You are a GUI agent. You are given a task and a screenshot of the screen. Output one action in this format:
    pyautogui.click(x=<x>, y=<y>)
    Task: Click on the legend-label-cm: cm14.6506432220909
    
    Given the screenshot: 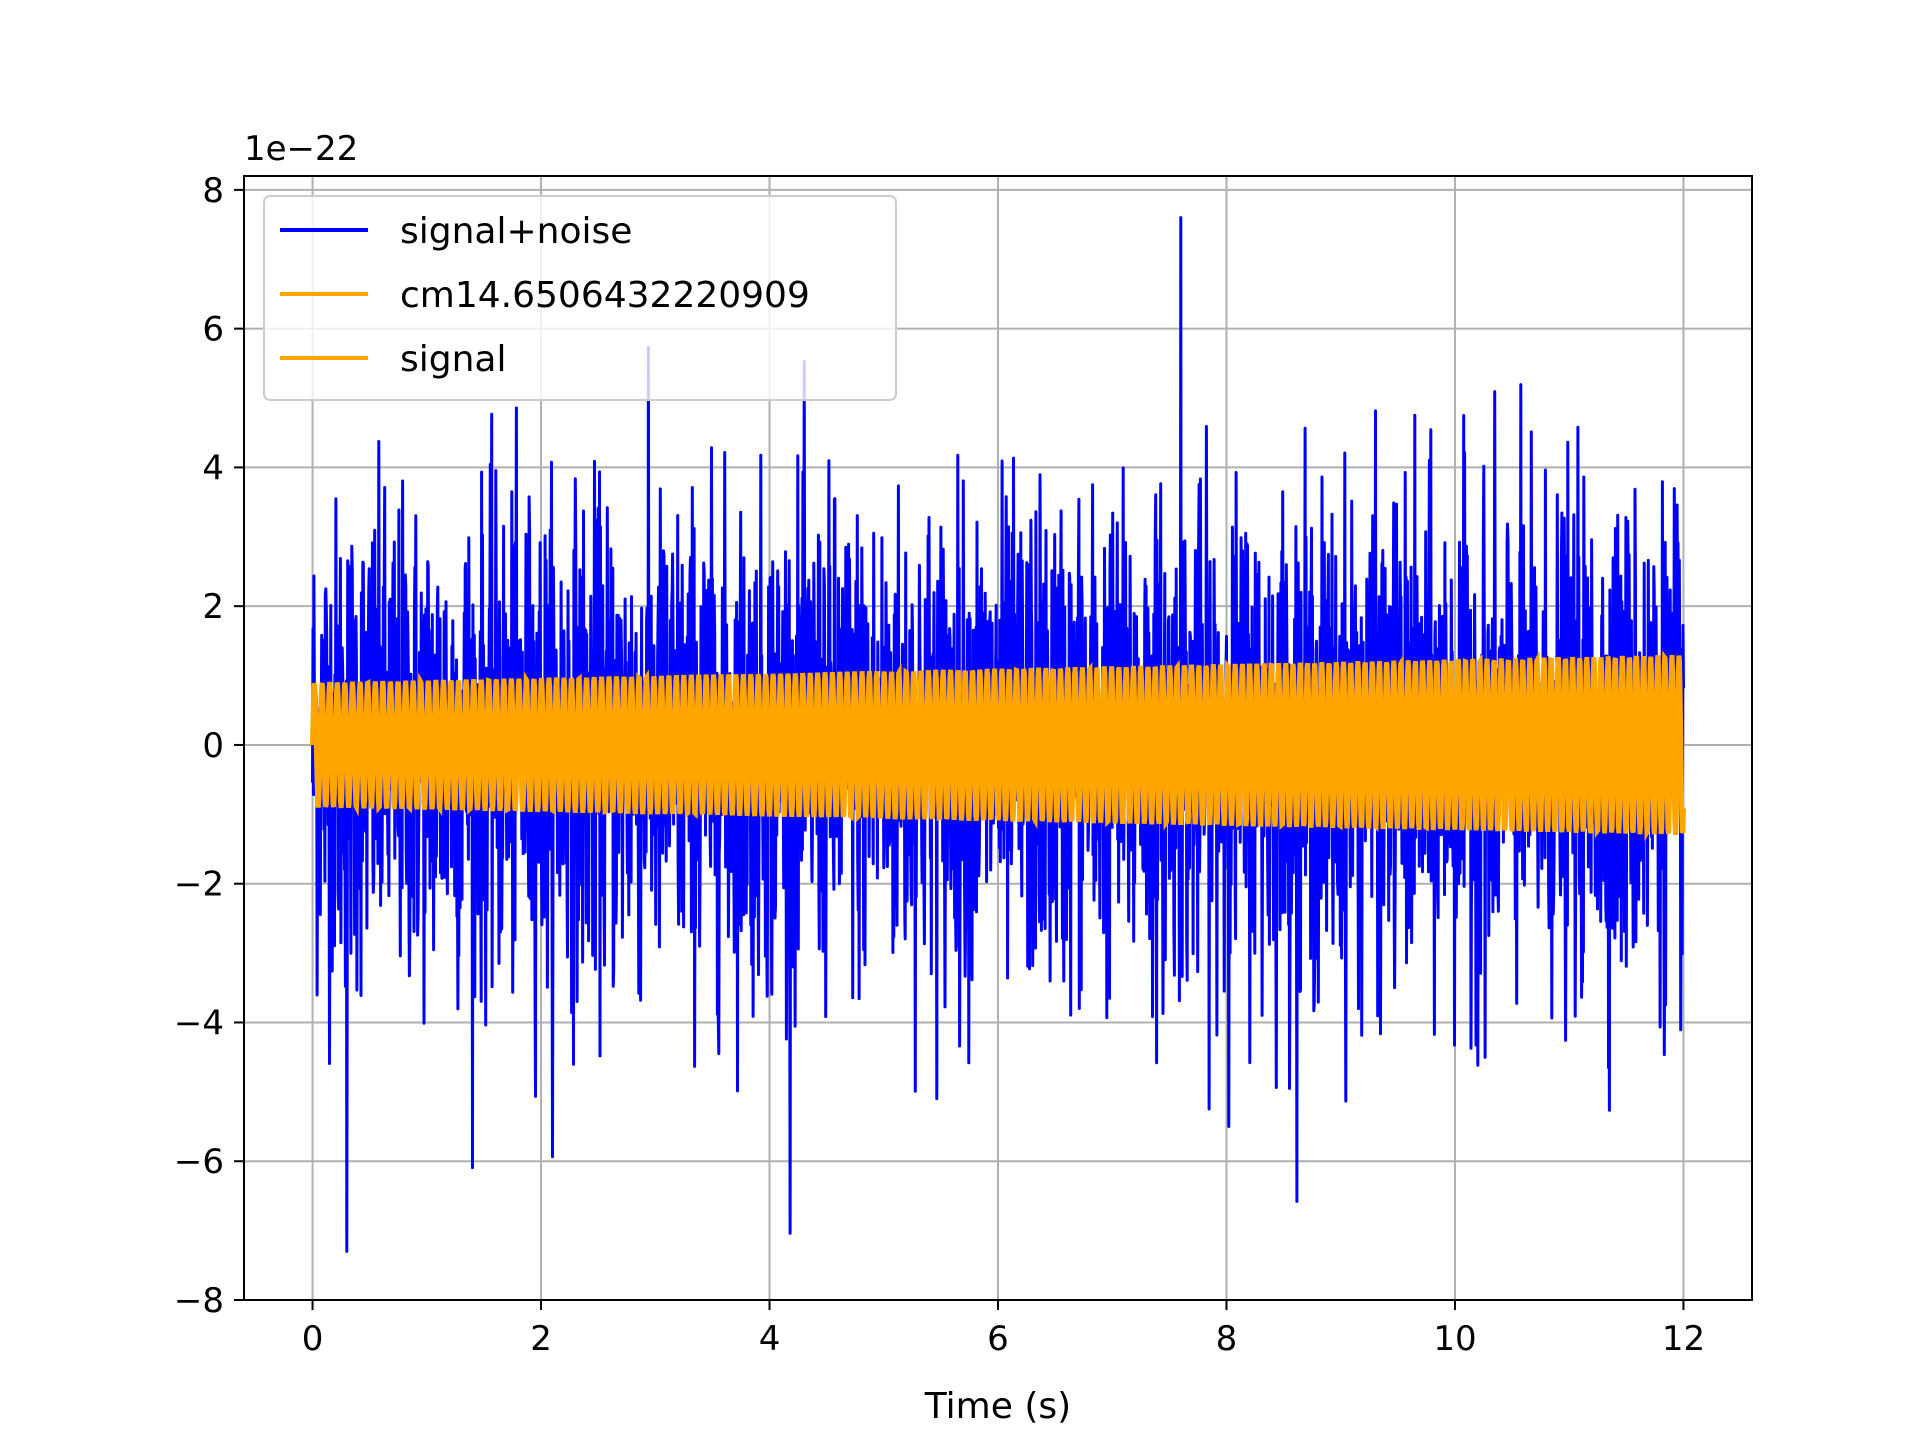 What is the action you would take?
    pyautogui.click(x=605, y=295)
    